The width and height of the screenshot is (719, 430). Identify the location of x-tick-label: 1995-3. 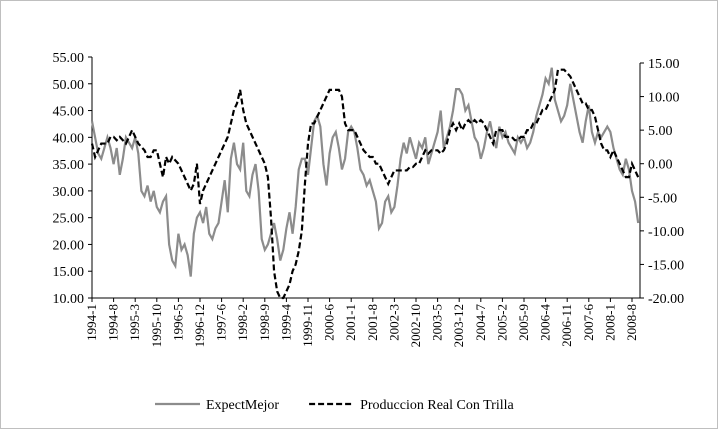
(134, 322).